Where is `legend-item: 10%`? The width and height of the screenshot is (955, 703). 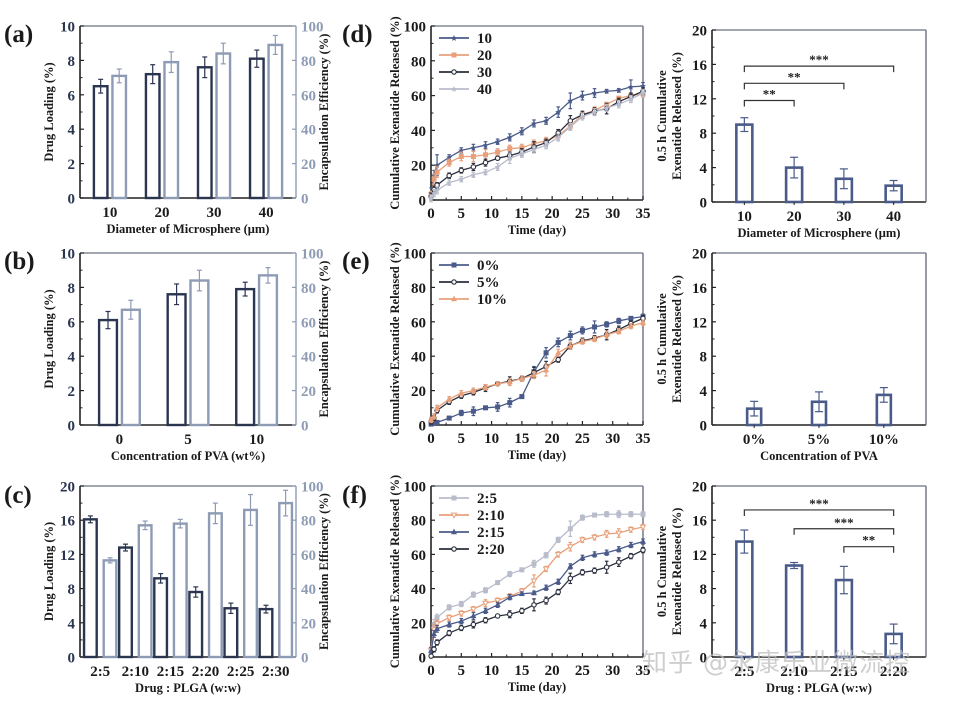 legend-item: 10% is located at coordinates (473, 300).